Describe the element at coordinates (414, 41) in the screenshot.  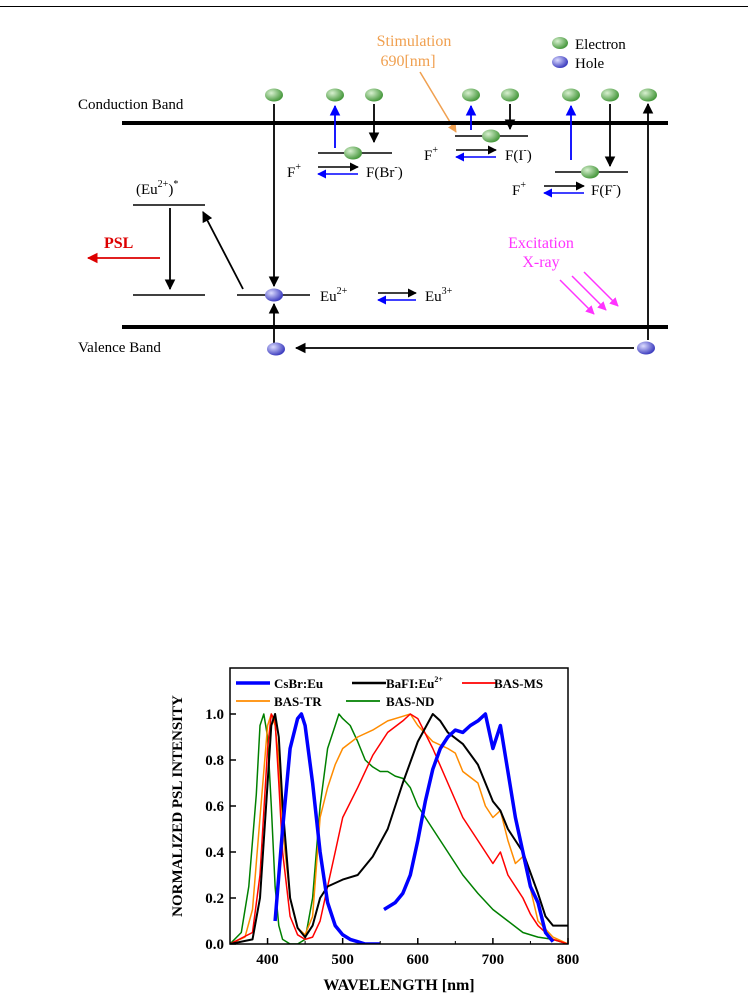
I see `stimulation-label: Stimulation` at that location.